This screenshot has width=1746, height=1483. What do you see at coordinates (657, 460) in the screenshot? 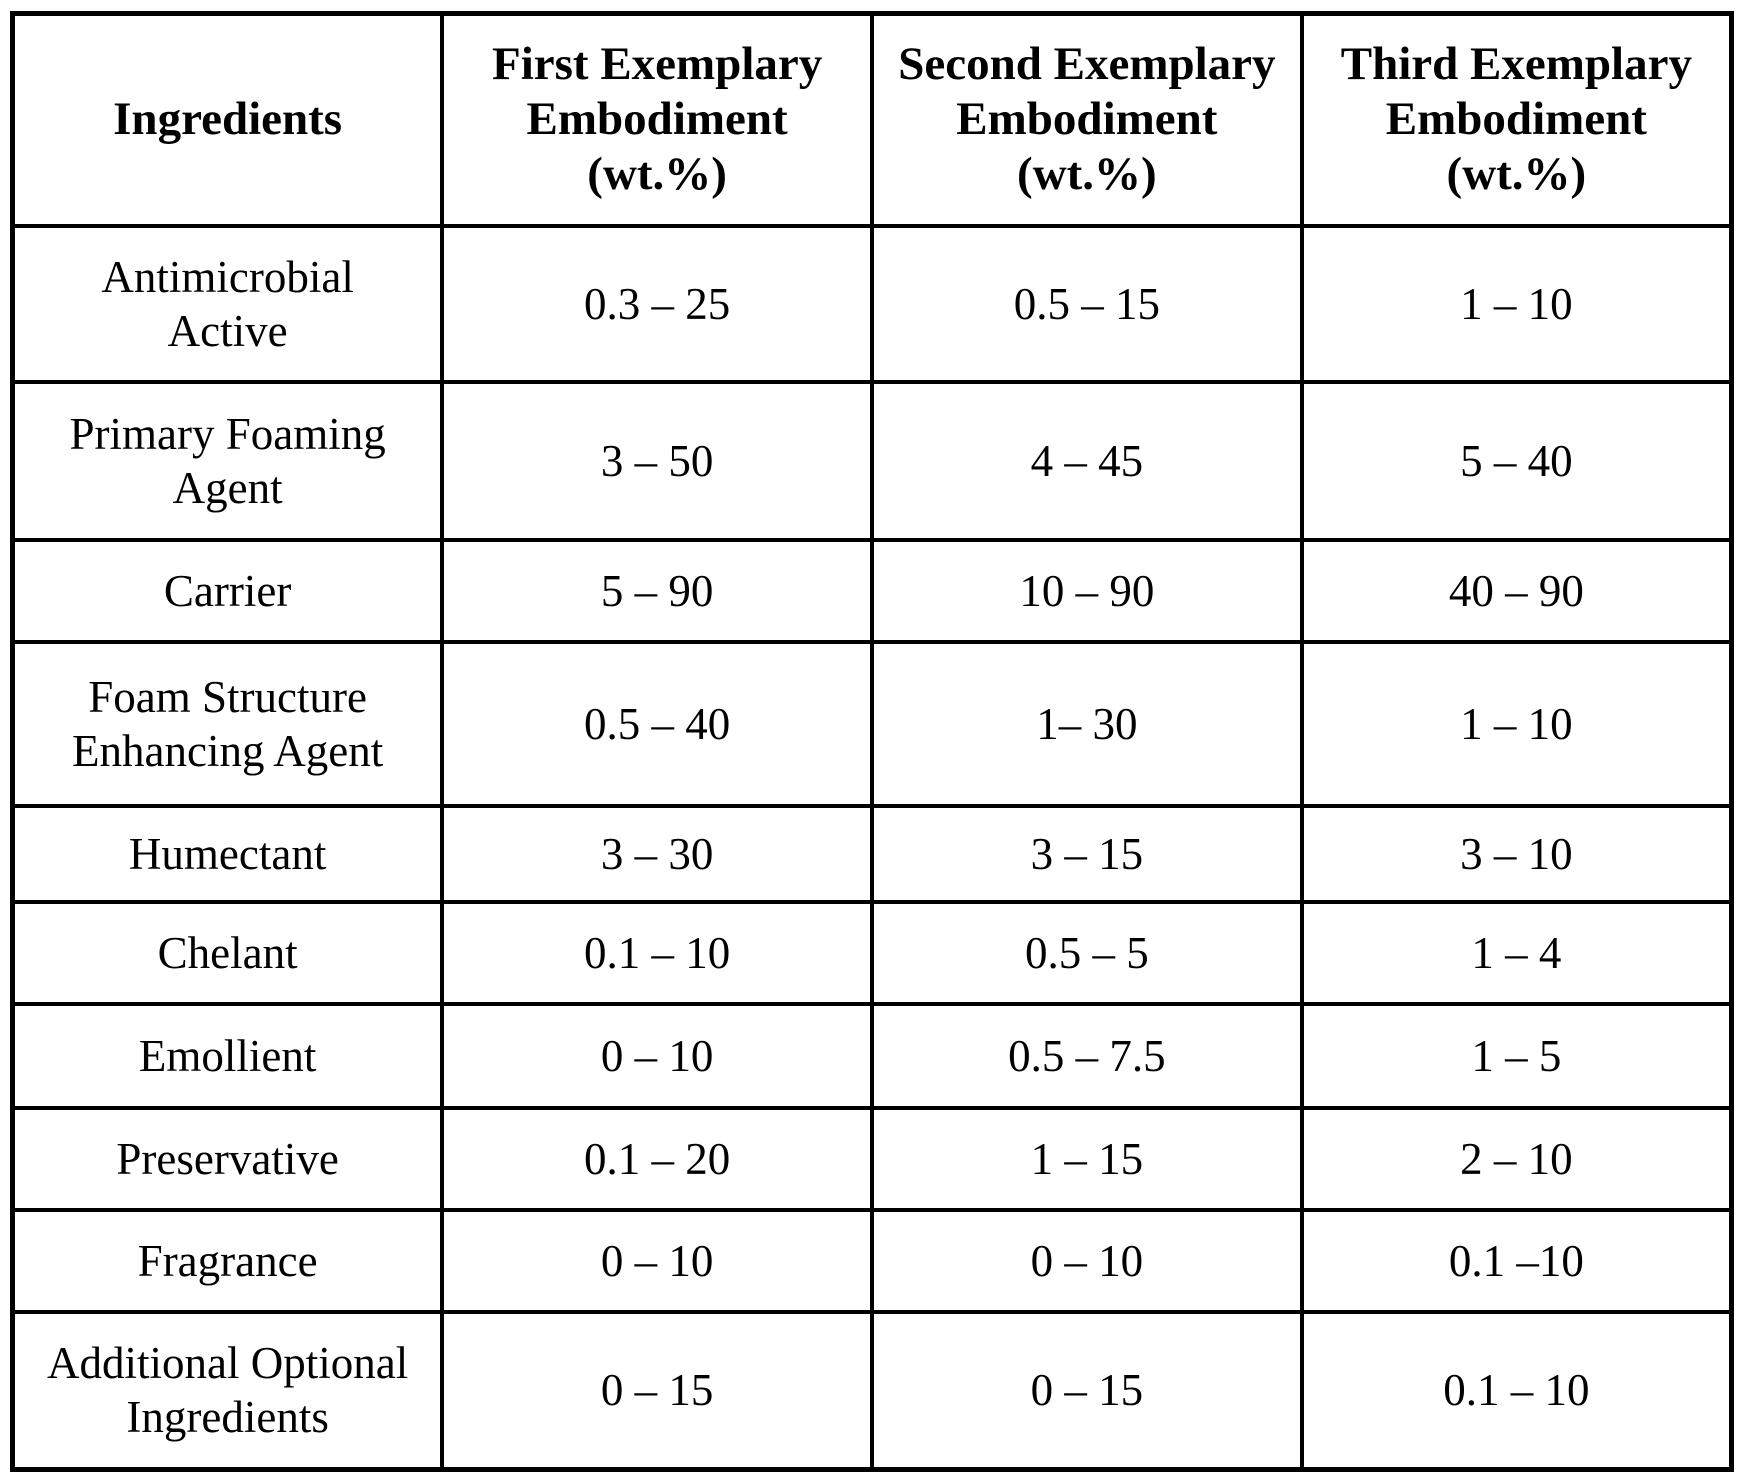
I see `value-first: 3 – 50` at bounding box center [657, 460].